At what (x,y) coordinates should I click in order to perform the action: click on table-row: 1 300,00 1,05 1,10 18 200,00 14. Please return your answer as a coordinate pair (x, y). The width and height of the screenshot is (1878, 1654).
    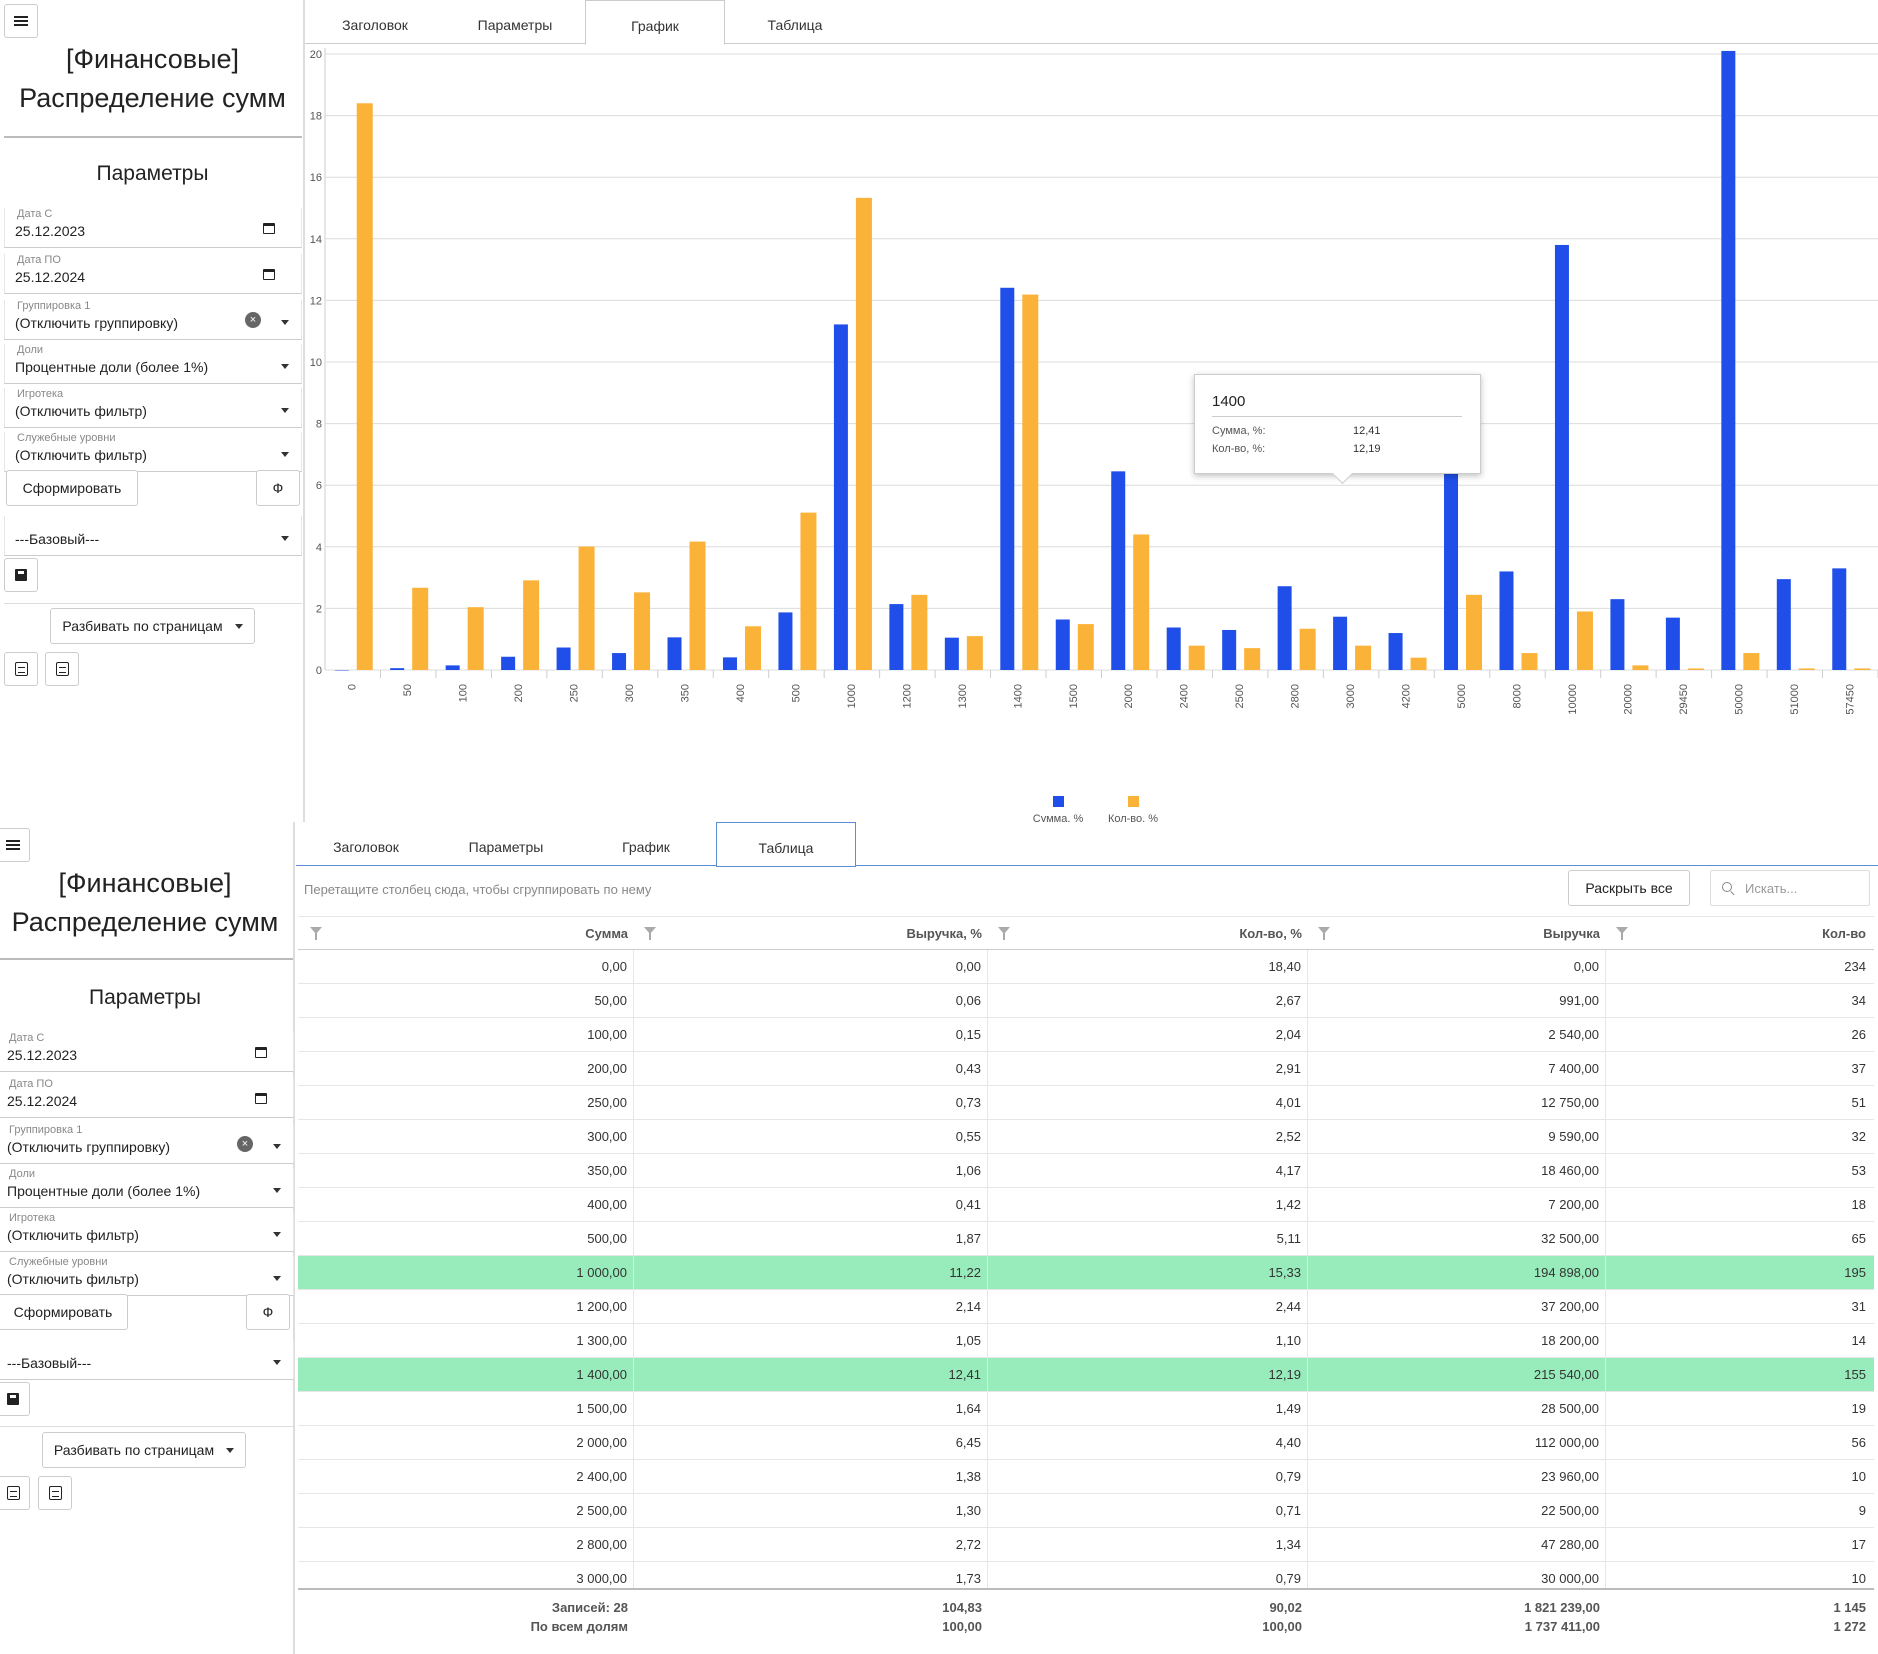
    Looking at the image, I should click on (1086, 1341).